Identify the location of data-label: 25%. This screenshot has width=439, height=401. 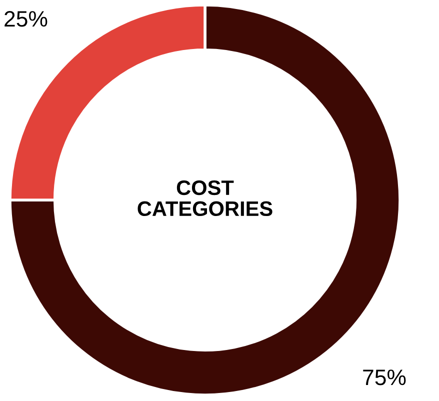
(26, 18).